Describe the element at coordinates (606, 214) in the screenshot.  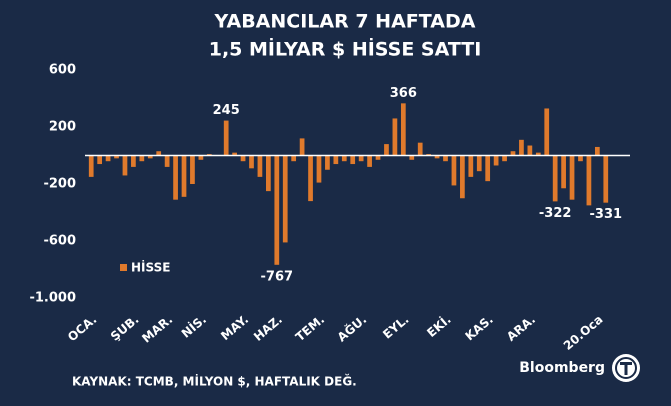
I see `data-label: -331` at that location.